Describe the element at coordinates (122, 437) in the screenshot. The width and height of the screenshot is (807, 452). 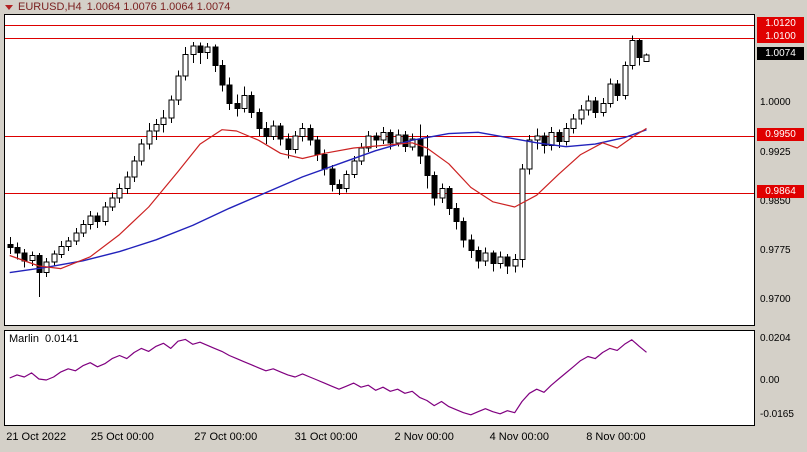
I see `time-axis-label: 25 Oct 00:00` at that location.